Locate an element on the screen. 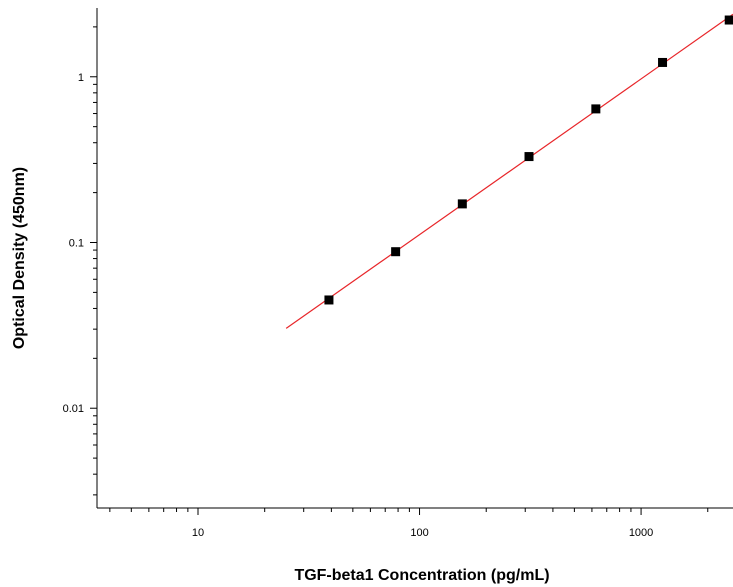 This screenshot has height=587, width=733. y-tick-label: 1 is located at coordinates (81, 78).